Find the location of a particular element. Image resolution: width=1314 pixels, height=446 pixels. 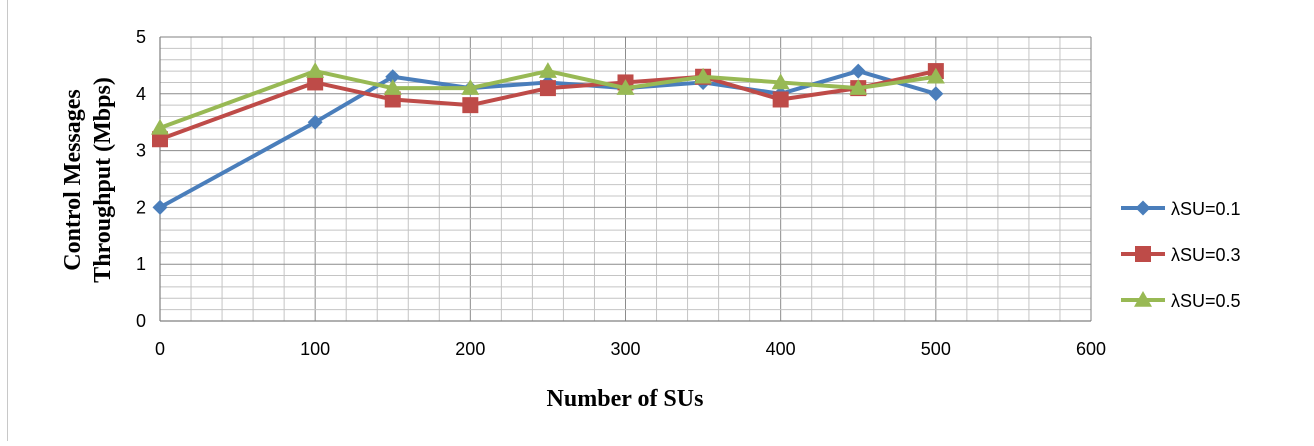

legend: λSU=0.1 λSU=0.3 λSU=0.5 is located at coordinates (1181, 255).